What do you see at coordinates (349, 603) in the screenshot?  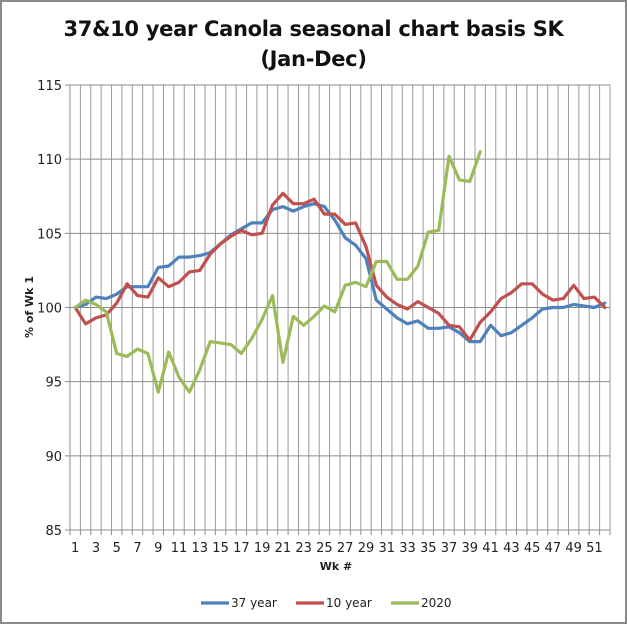 I see `legend-label: 10 year` at bounding box center [349, 603].